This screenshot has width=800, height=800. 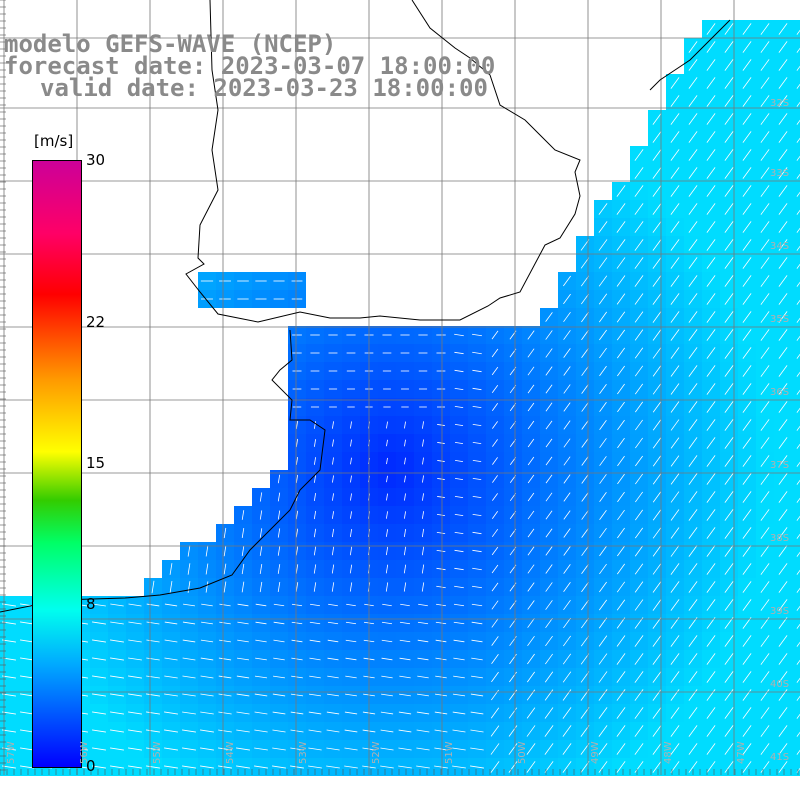 I want to click on longitude-label: 51W, so click(x=449, y=752).